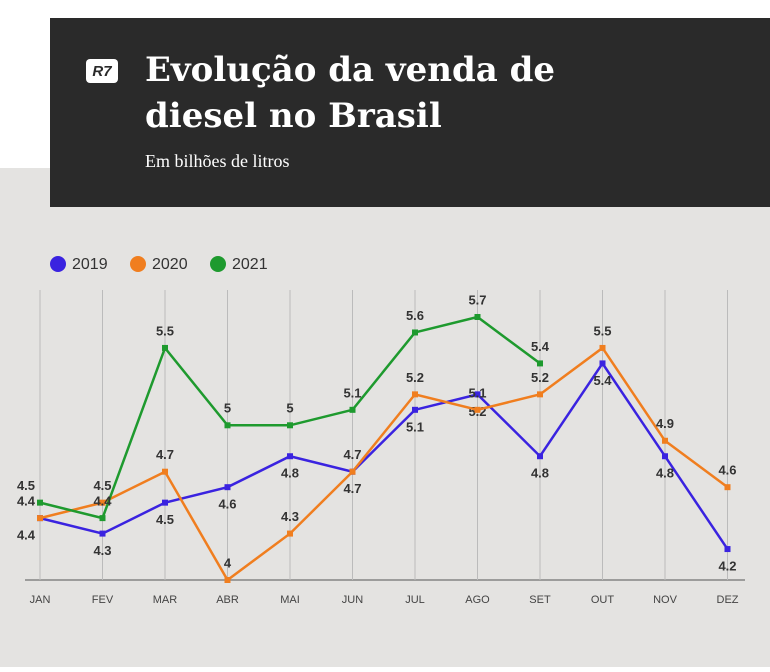 Image resolution: width=770 pixels, height=672 pixels. Describe the element at coordinates (728, 600) in the screenshot. I see `x-tick-label: DEZ` at that location.